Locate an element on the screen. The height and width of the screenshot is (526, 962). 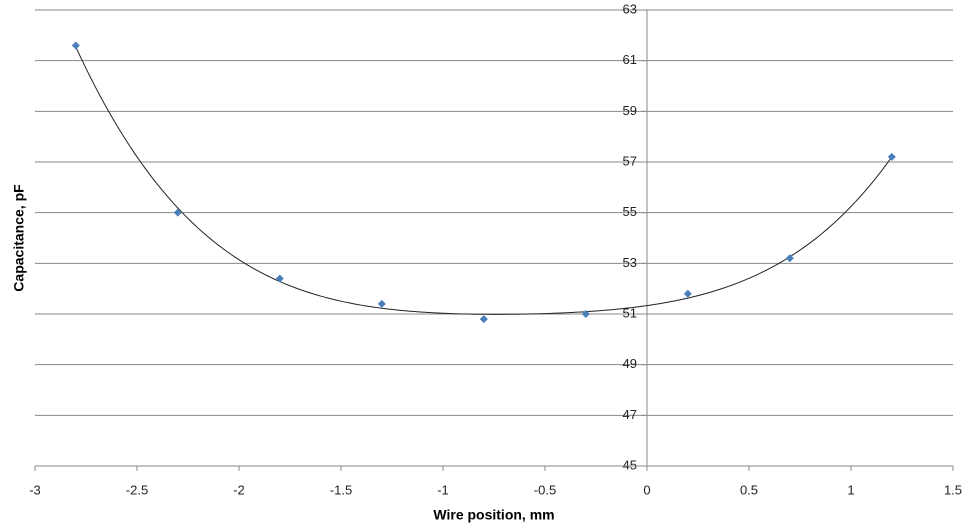
y-tick-label: 49 is located at coordinates (630, 363).